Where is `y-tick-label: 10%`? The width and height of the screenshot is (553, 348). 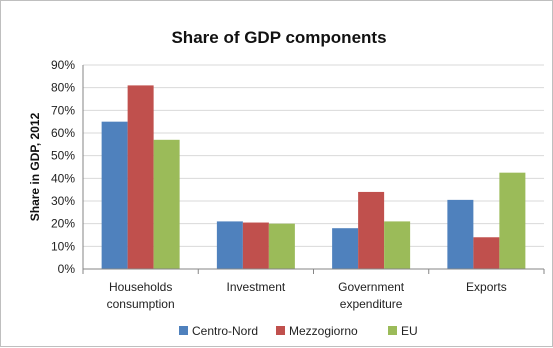 y-tick-label: 10% is located at coordinates (63, 246).